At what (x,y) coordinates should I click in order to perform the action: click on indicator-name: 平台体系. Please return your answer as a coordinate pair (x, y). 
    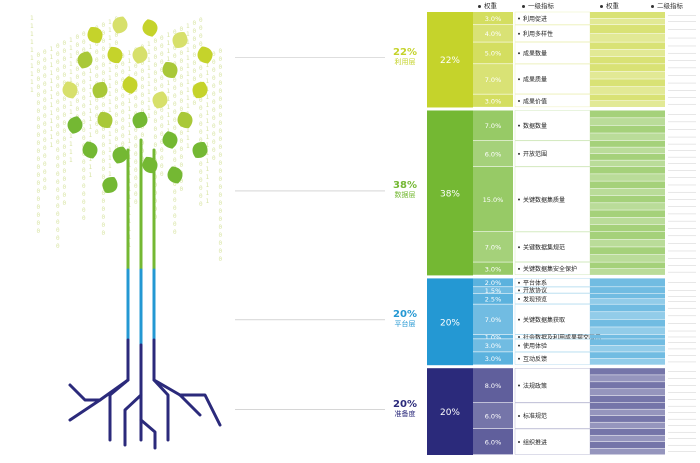
    Looking at the image, I should click on (535, 283).